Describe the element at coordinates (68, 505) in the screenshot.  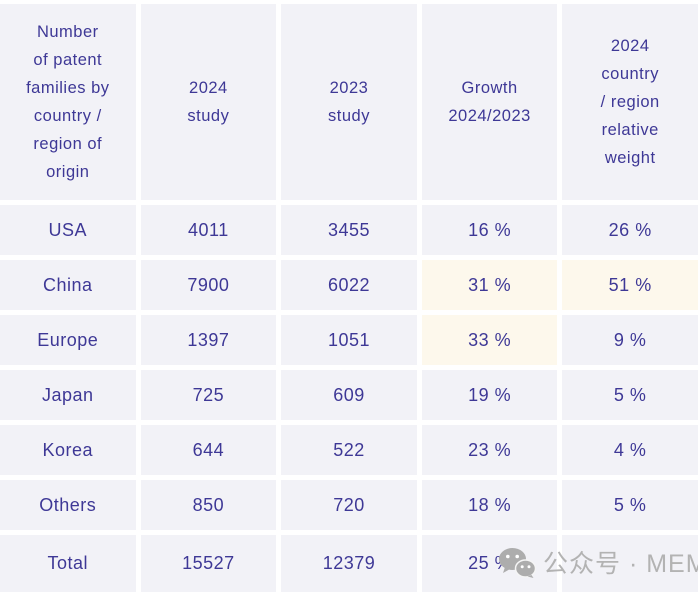
I see `region-cell-others: Others` at that location.